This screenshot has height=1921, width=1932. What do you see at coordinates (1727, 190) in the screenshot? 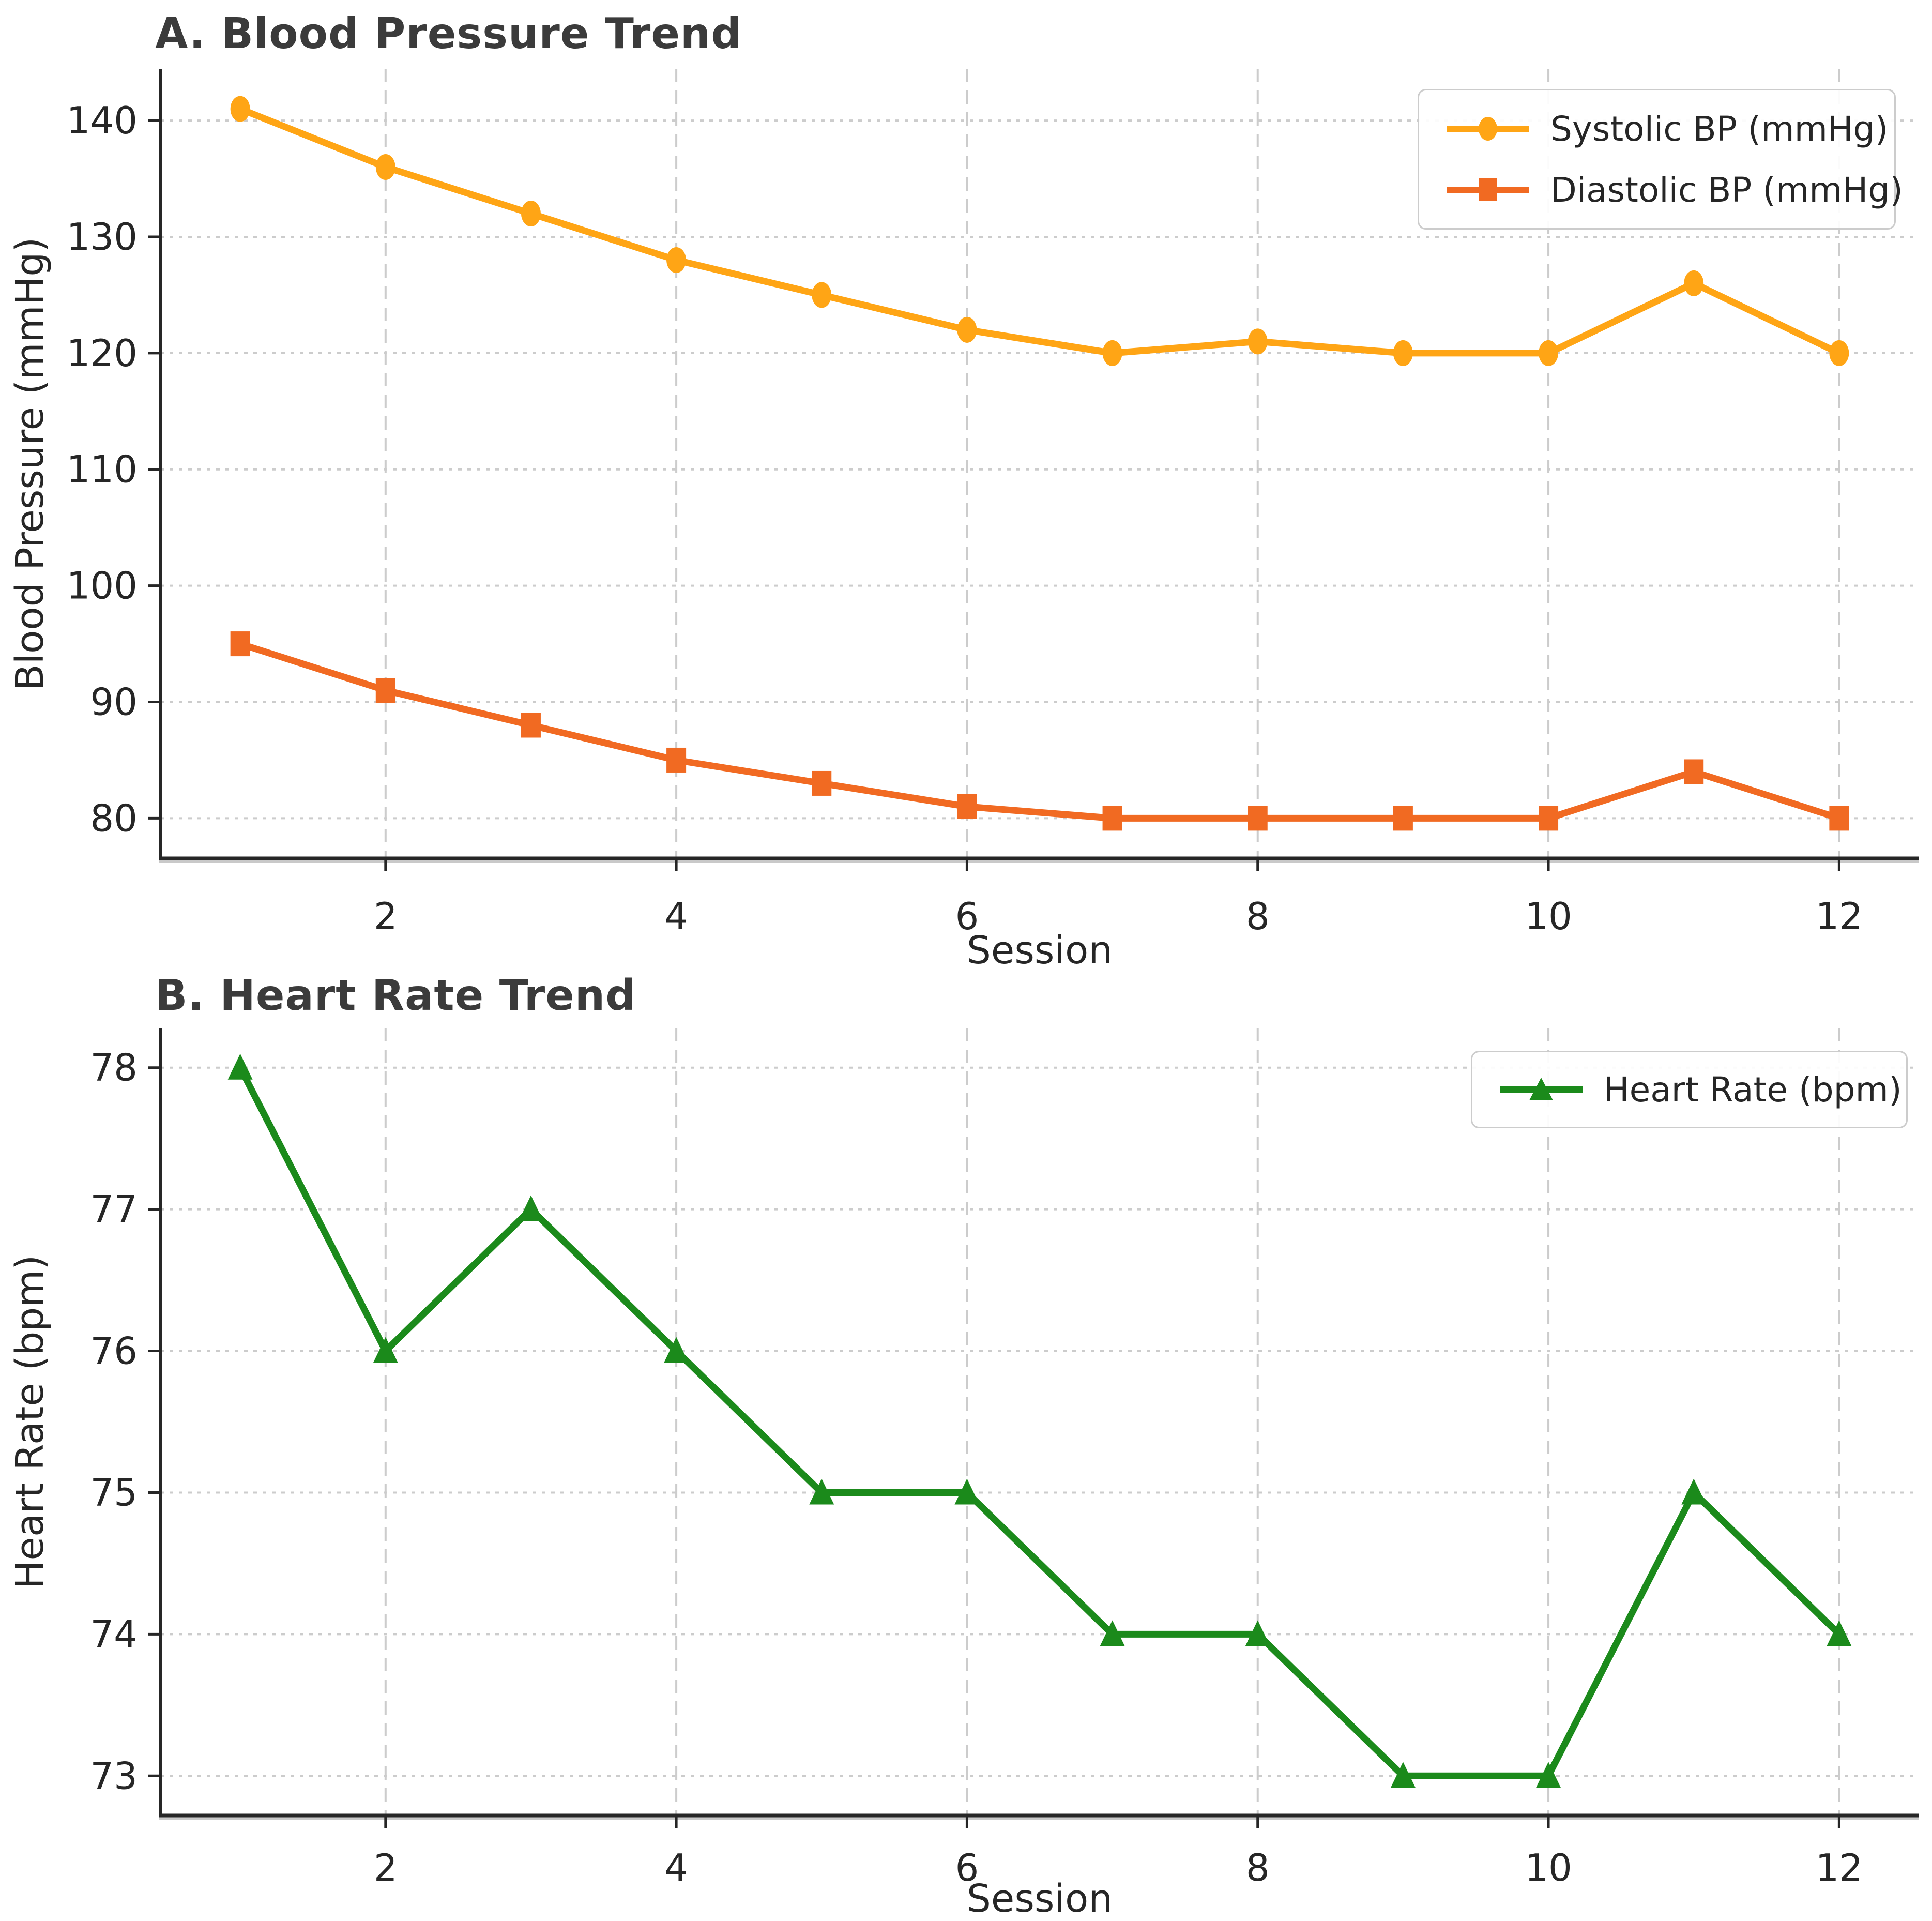
I see `legend-label-diastolic: Diastolic BP (mmHg)` at bounding box center [1727, 190].